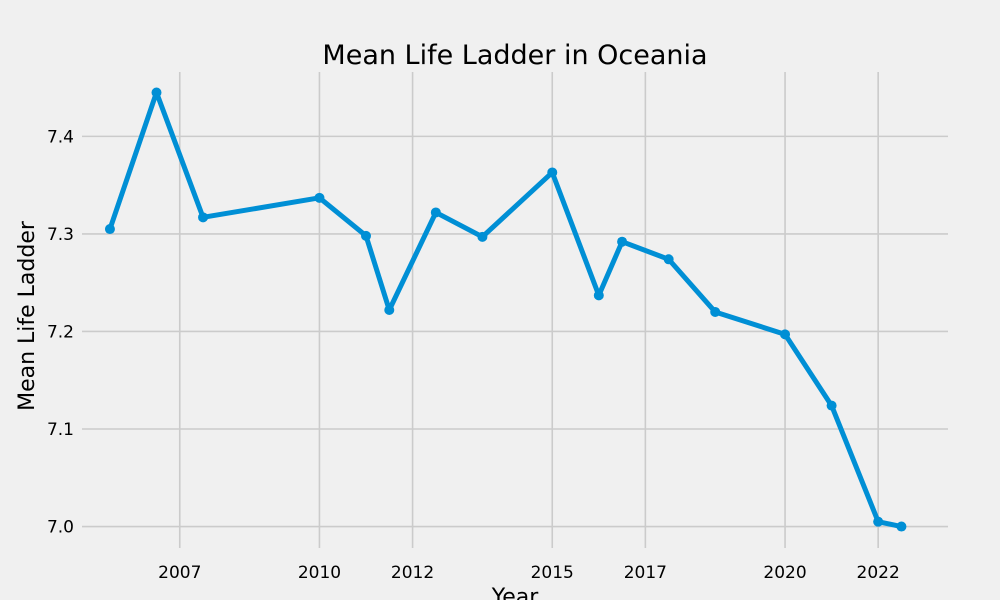 This screenshot has height=600, width=1000. I want to click on x-tick-label: 2022, so click(878, 573).